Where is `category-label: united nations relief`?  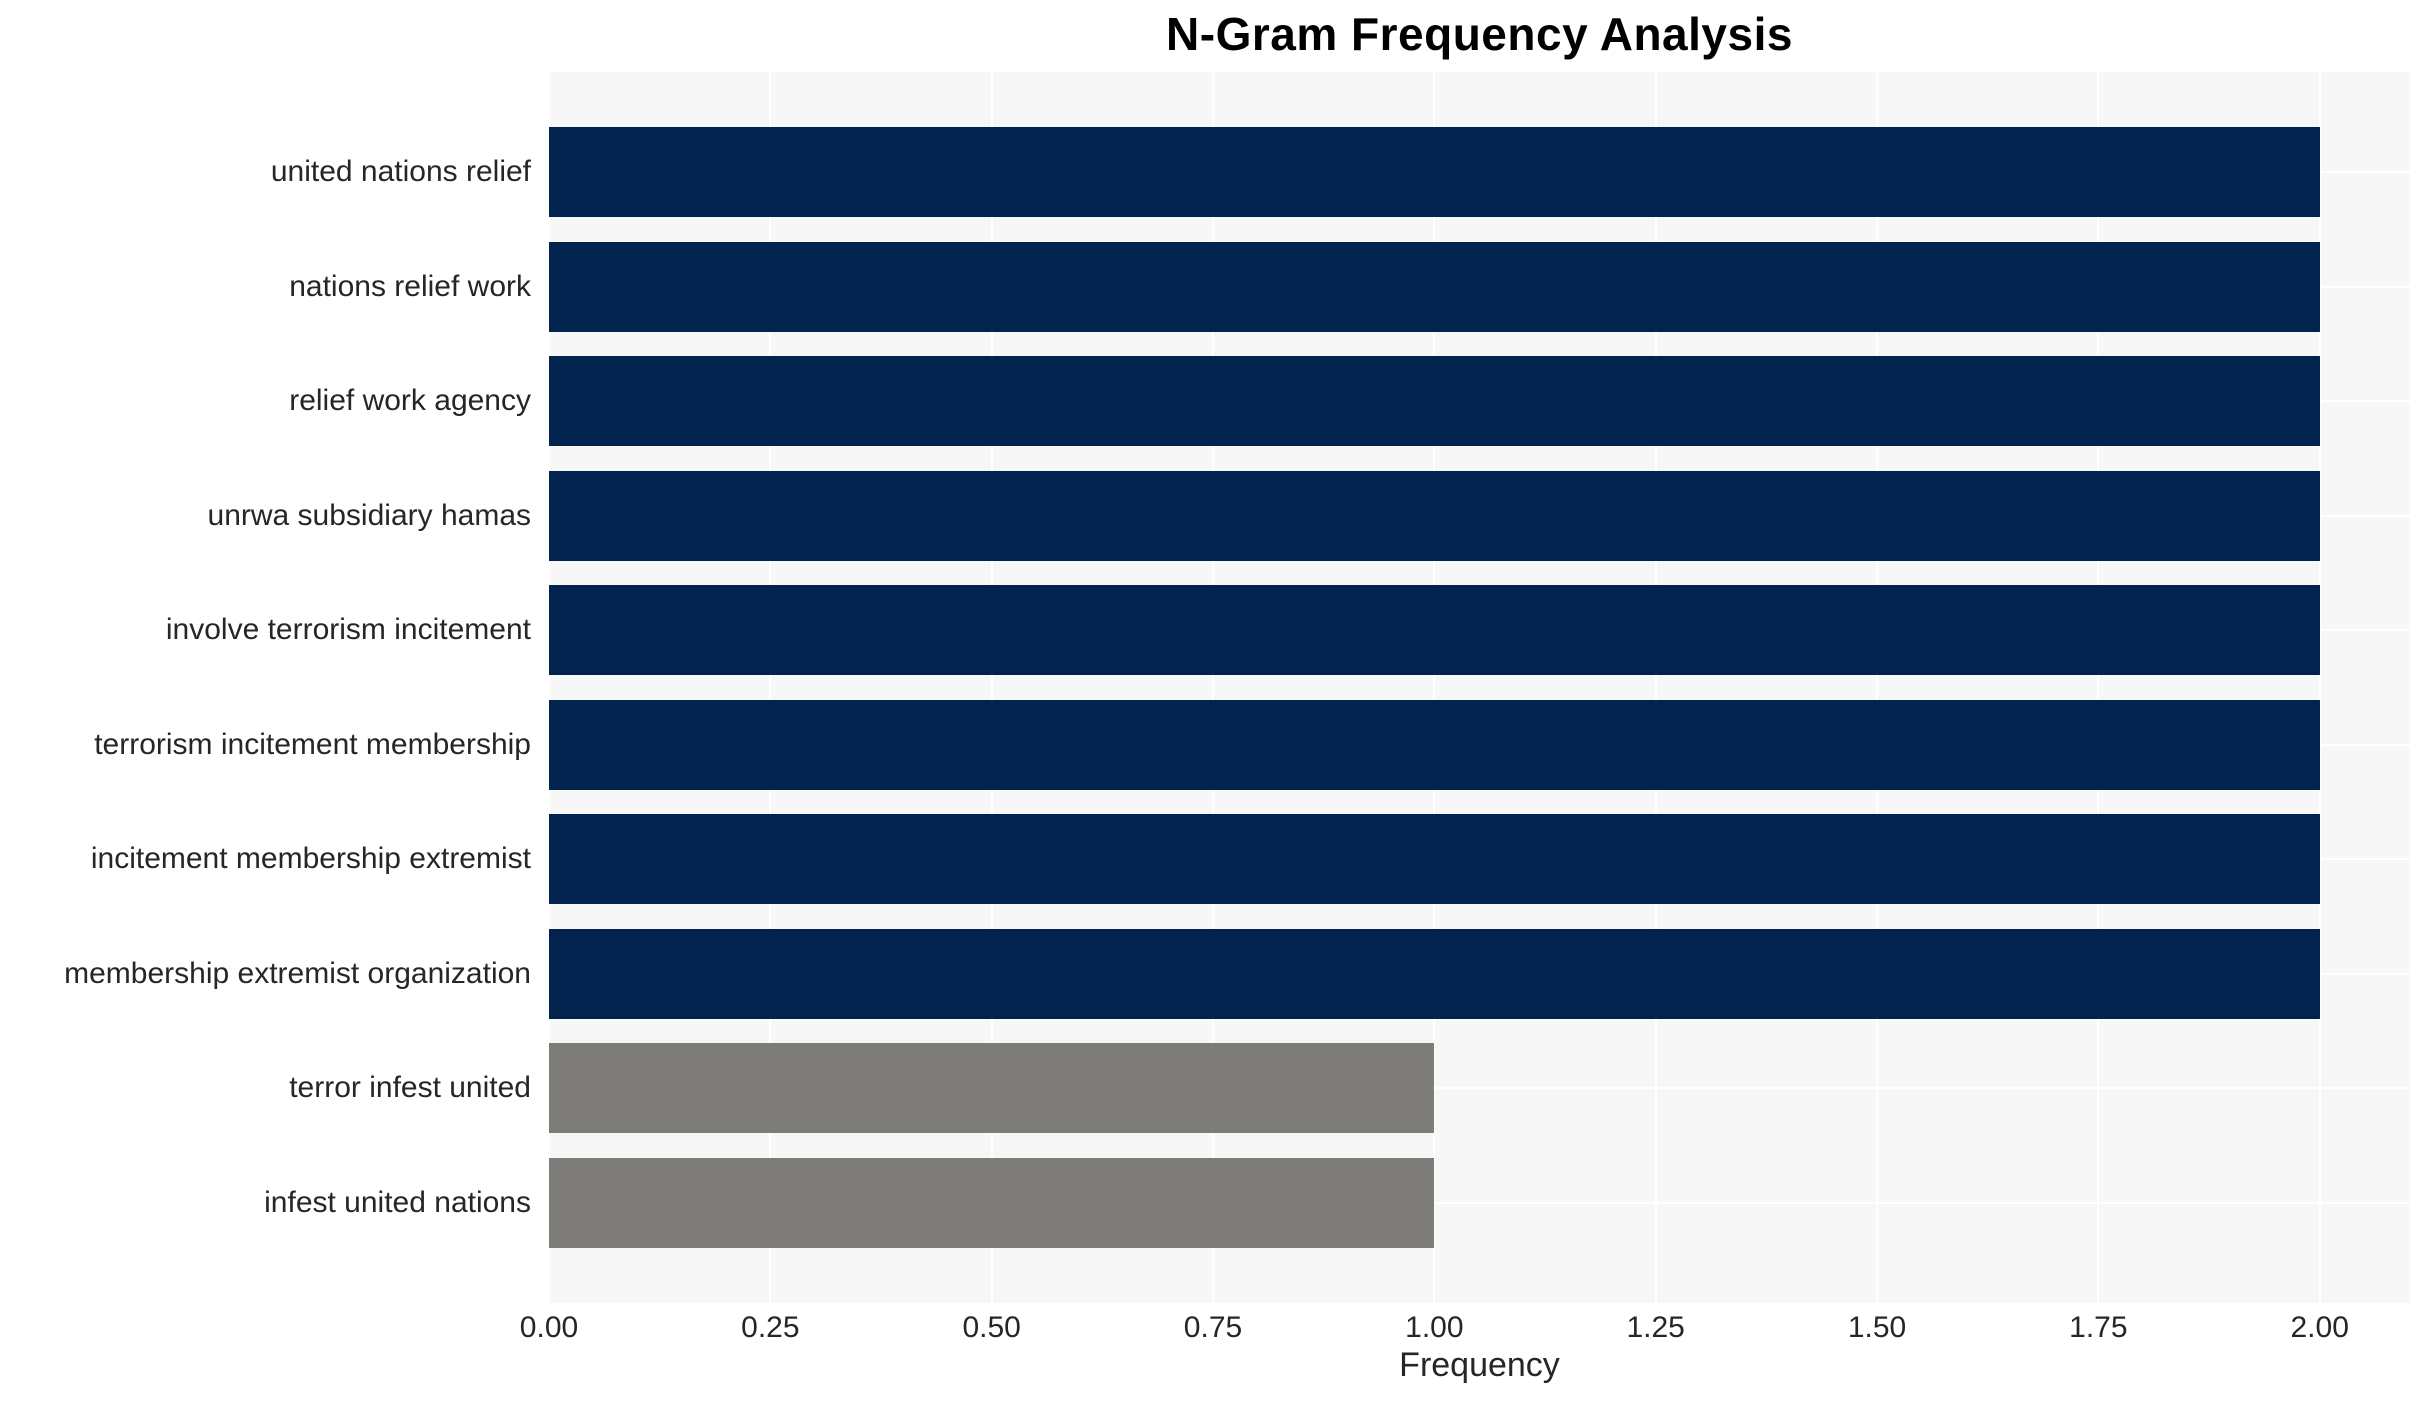 category-label: united nations relief is located at coordinates (400, 172).